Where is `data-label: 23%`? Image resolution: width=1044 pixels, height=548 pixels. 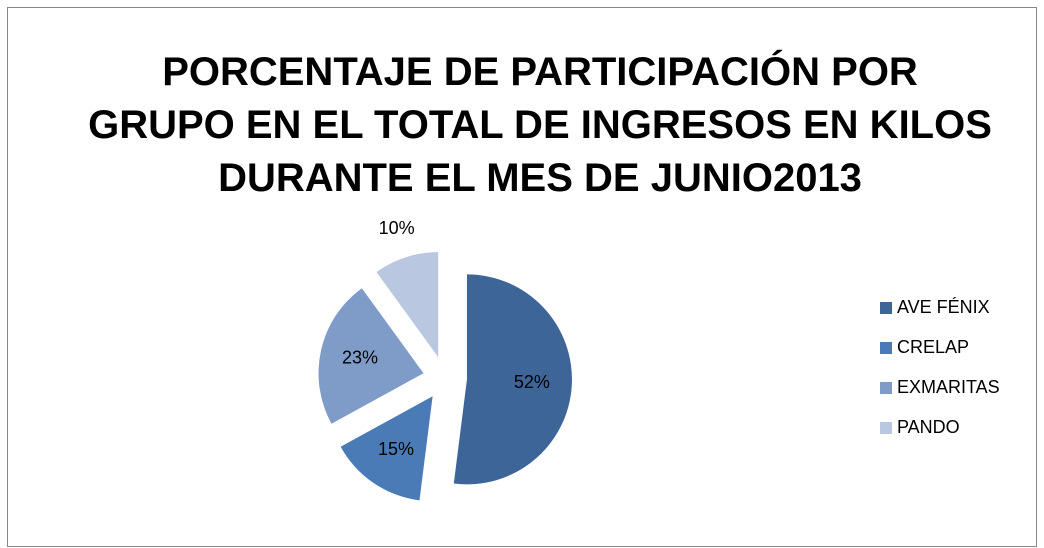
data-label: 23% is located at coordinates (360, 358).